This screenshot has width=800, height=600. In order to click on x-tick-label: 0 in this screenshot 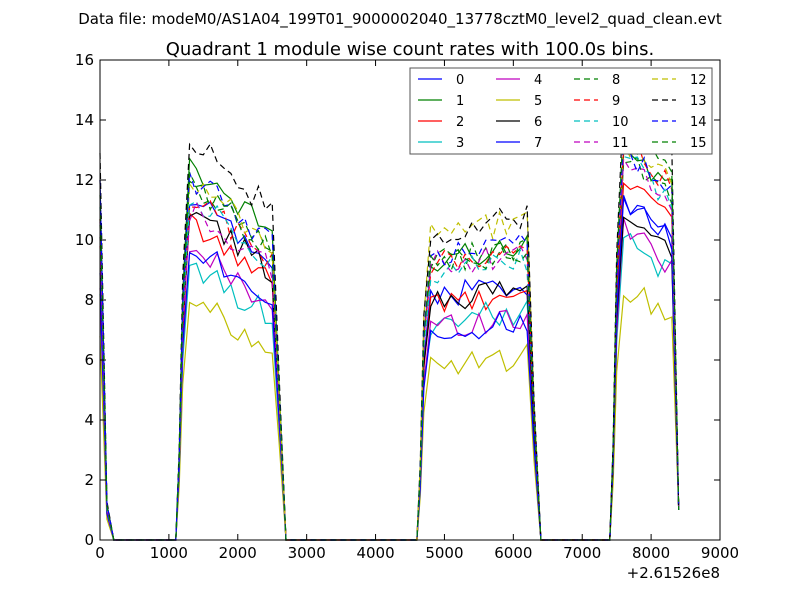, I will do `click(100, 553)`.